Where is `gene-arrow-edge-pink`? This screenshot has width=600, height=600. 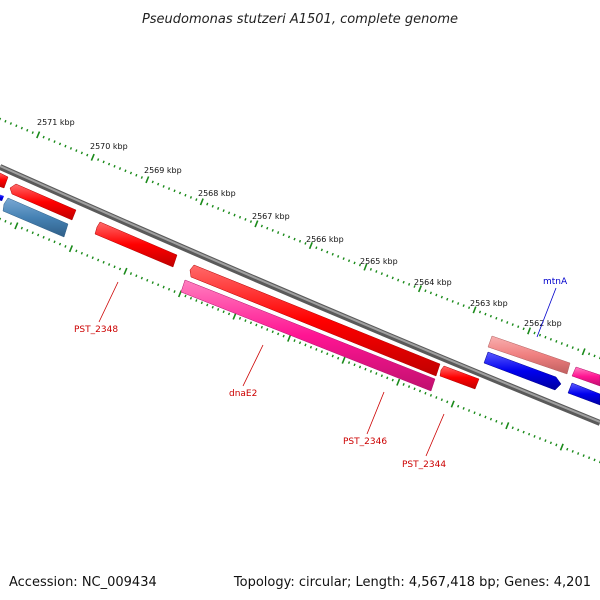
gene-arrow-edge-pink is located at coordinates (585, 376).